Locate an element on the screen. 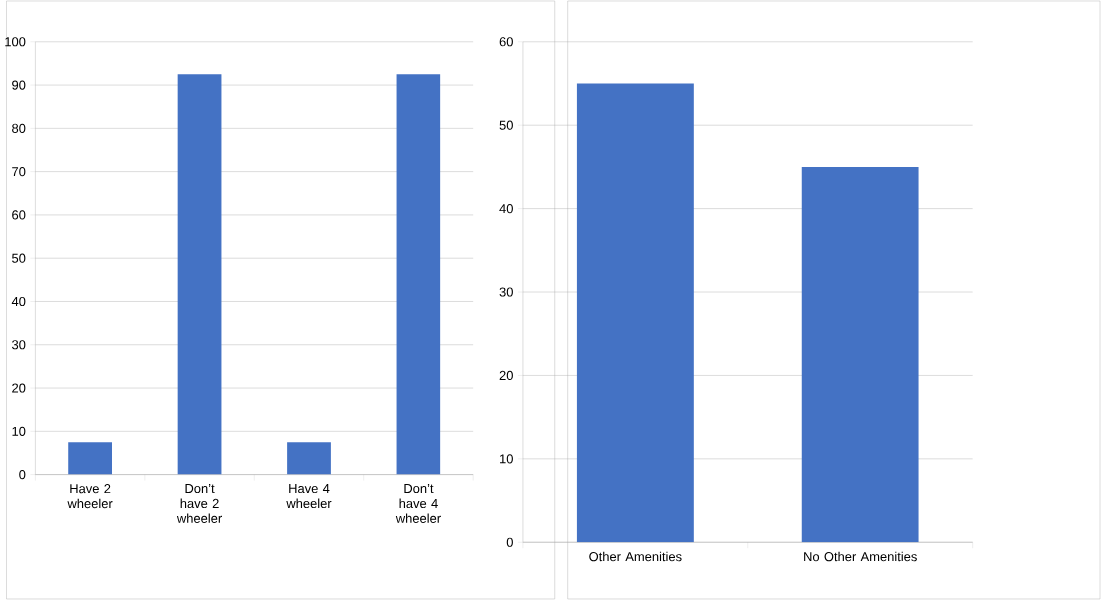 The image size is (1102, 600). x-tick-label: Other Amenities is located at coordinates (635, 556).